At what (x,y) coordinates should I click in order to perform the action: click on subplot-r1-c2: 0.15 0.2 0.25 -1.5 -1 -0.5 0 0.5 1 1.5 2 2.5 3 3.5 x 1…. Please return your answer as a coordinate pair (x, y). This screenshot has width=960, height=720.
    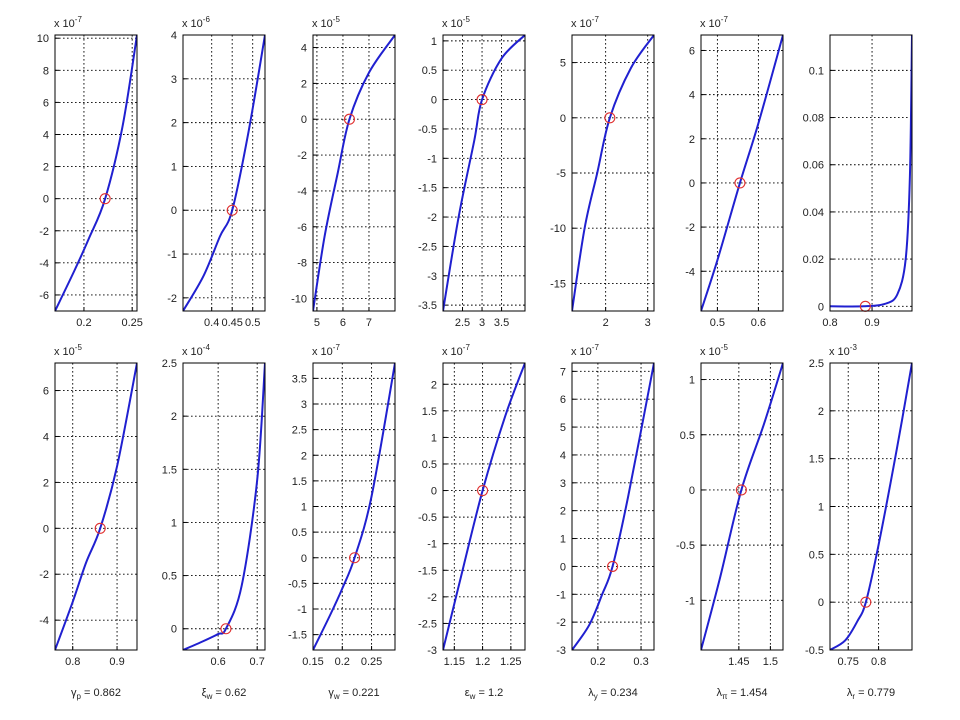
    Looking at the image, I should click on (342, 505).